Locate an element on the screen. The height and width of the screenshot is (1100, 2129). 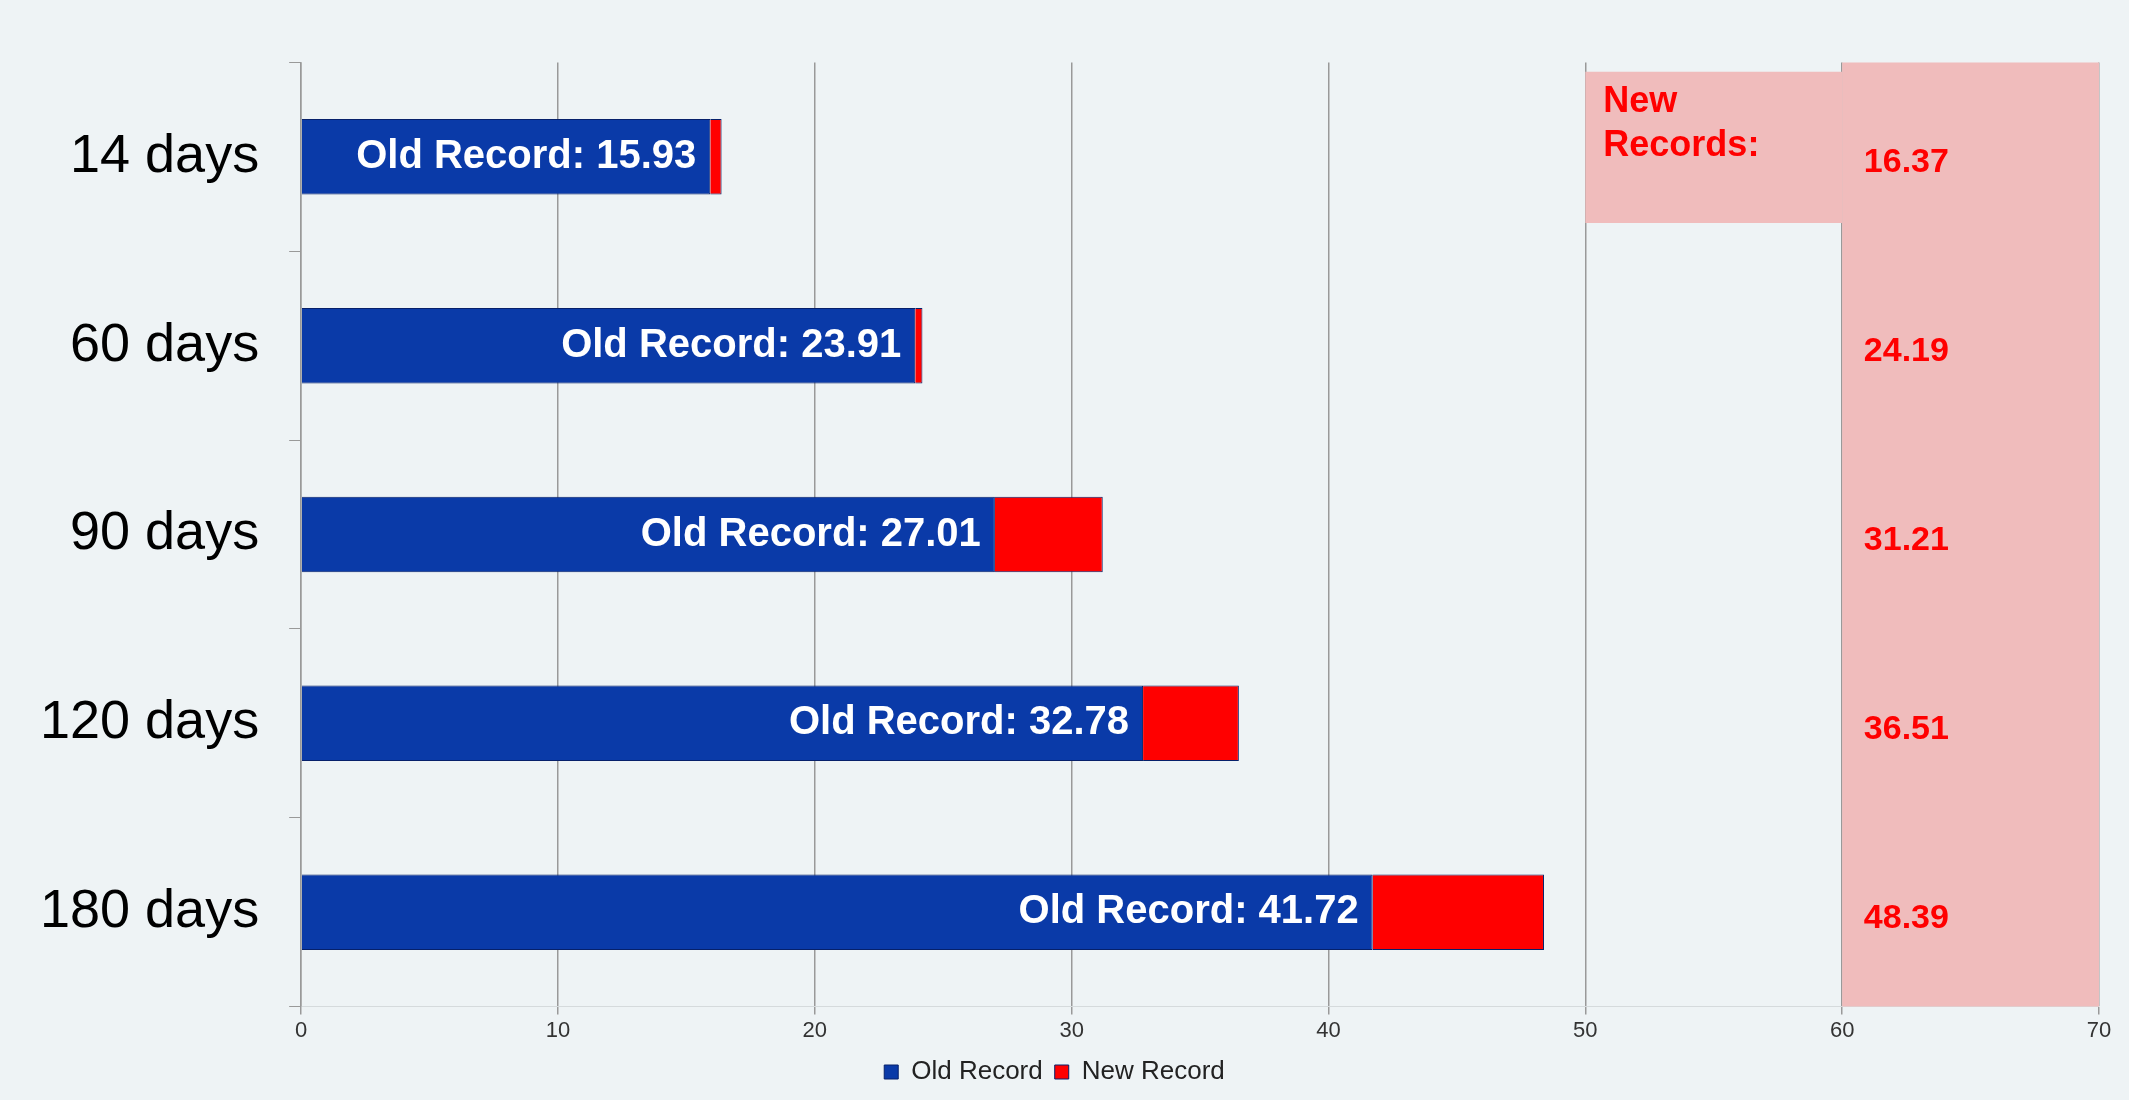
x-tick-label: 0 is located at coordinates (301, 1029).